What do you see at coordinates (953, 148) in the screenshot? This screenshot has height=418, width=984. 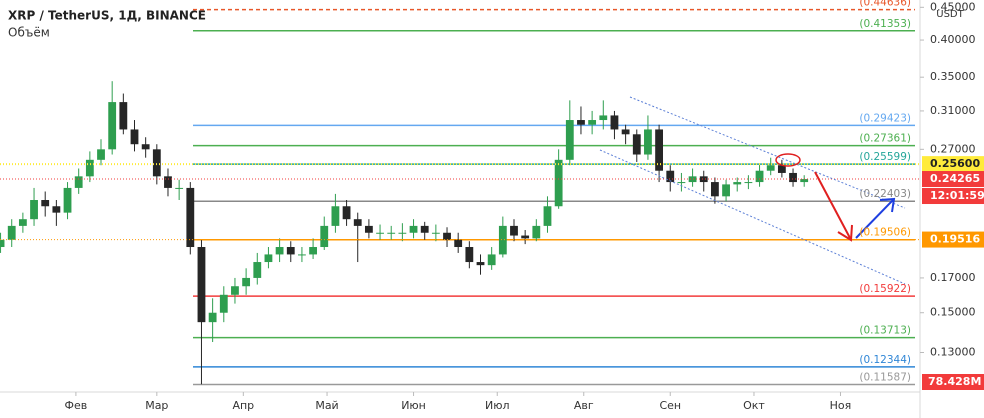 I see `y-tick-label: 0.27000` at bounding box center [953, 148].